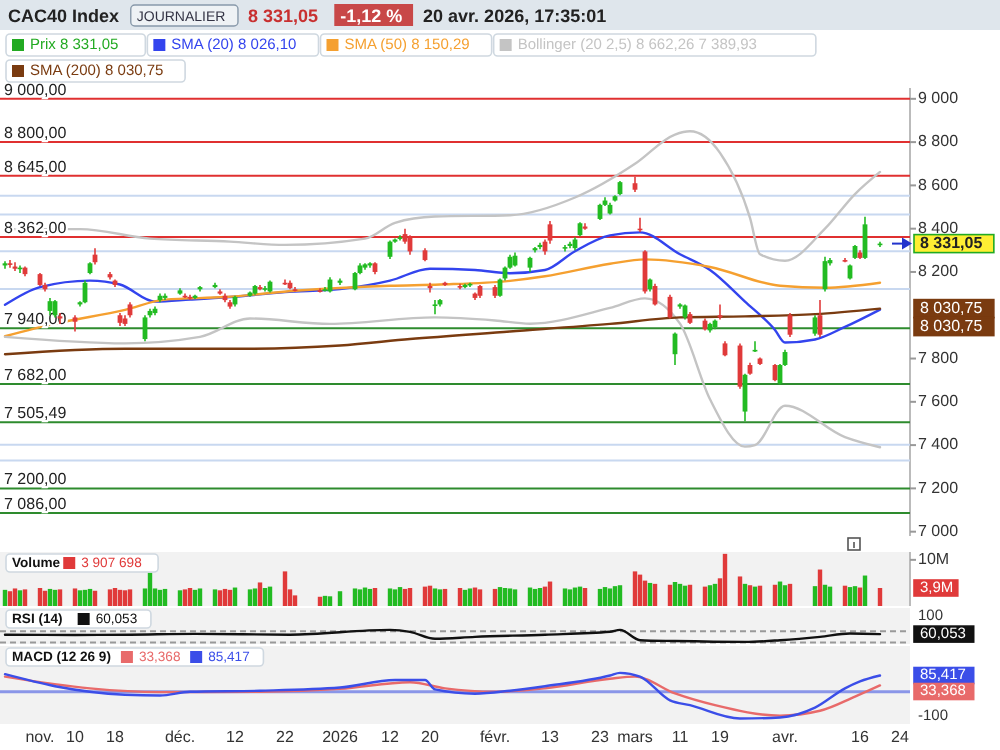  Describe the element at coordinates (115, 737) in the screenshot. I see `x-tick-label: 18` at that location.